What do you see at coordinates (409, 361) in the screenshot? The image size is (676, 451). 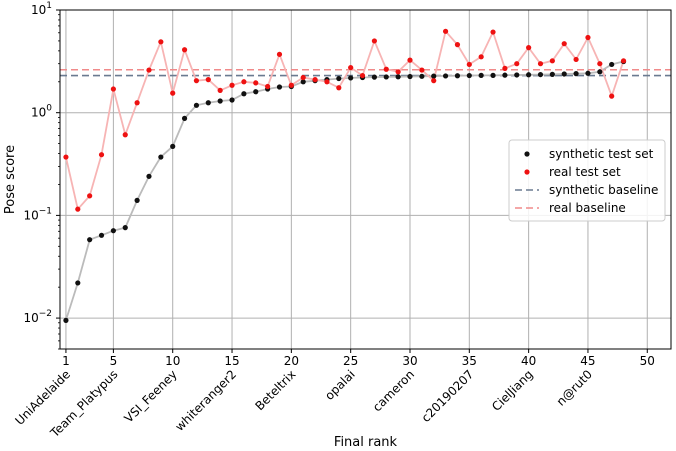 I see `x-tick-label: 30` at bounding box center [409, 361].